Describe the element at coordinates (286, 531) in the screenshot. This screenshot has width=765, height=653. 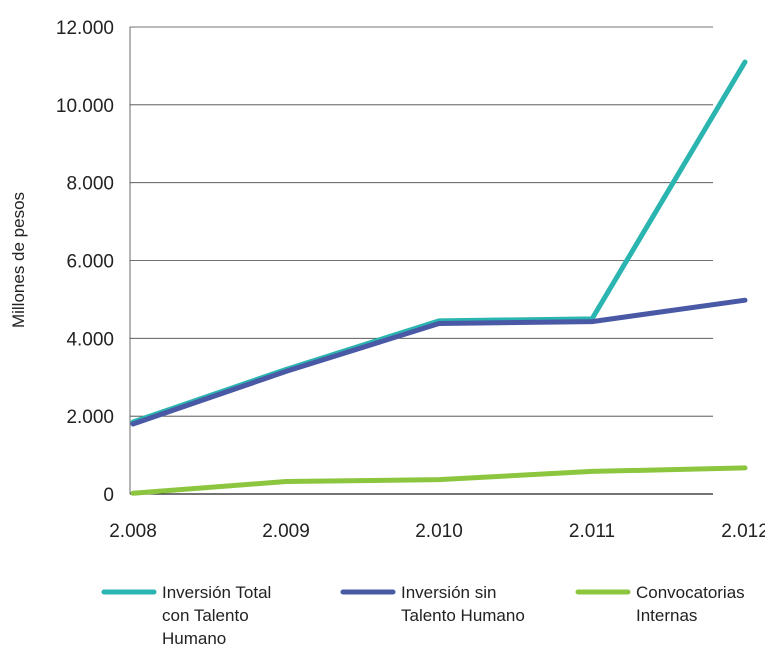
I see `x-tick-label: 2.009` at that location.